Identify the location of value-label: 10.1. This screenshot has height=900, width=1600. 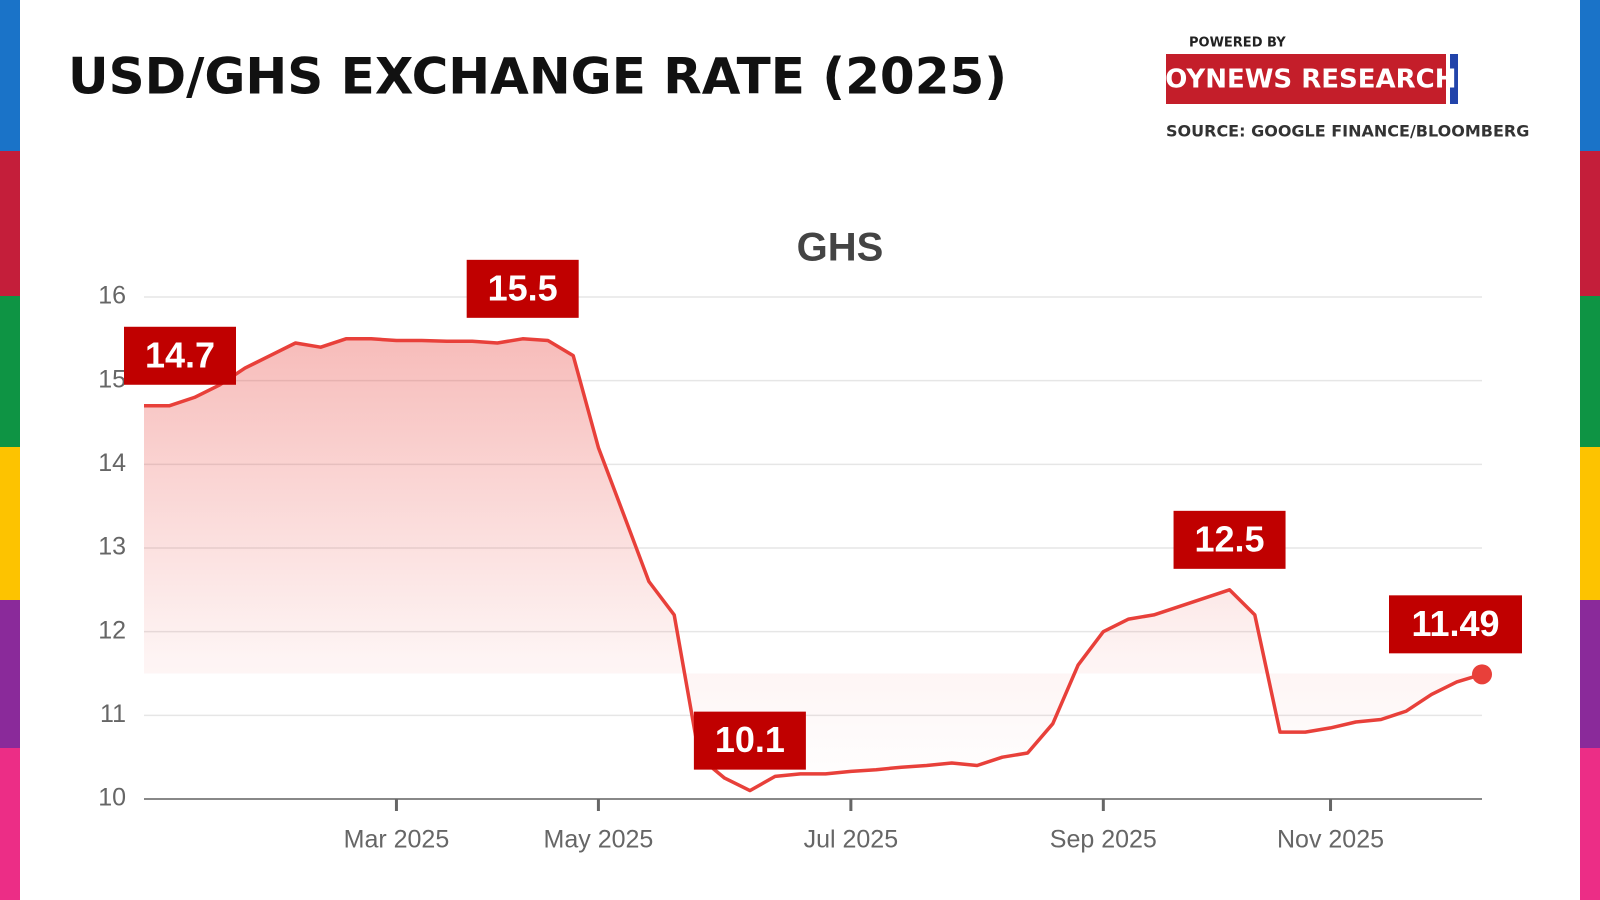
(750, 739).